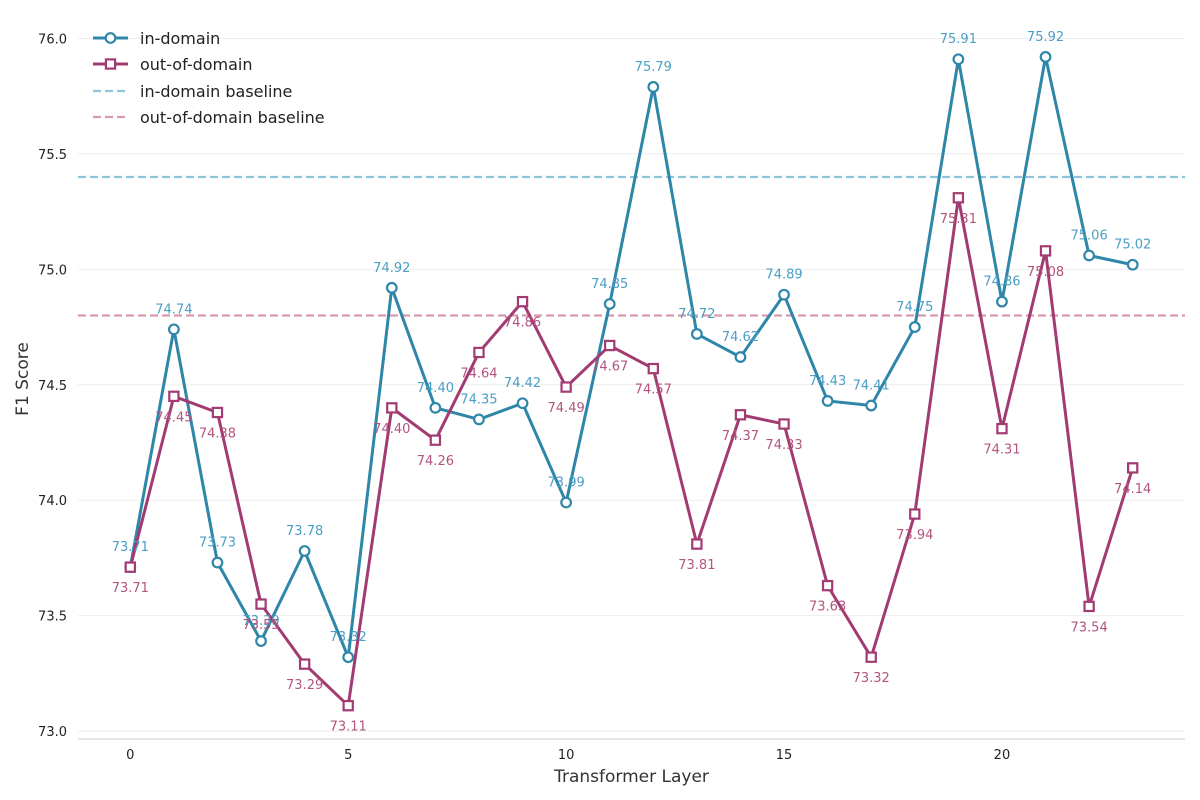 The height and width of the screenshot is (800, 1200). I want to click on in-domain-value-label: 74.85, so click(609, 284).